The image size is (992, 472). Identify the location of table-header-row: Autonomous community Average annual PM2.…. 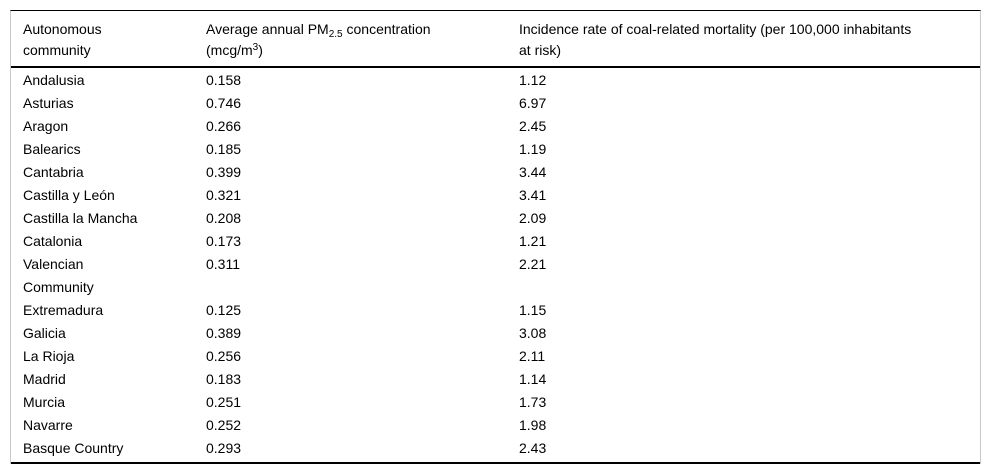
(495, 38).